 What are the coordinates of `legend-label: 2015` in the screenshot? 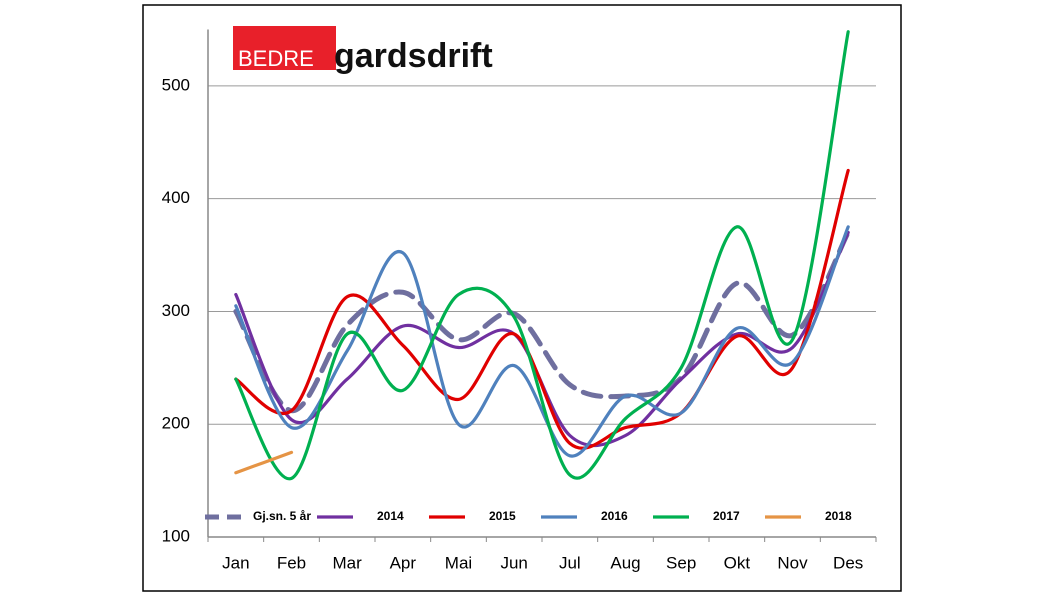 It's located at (502, 516).